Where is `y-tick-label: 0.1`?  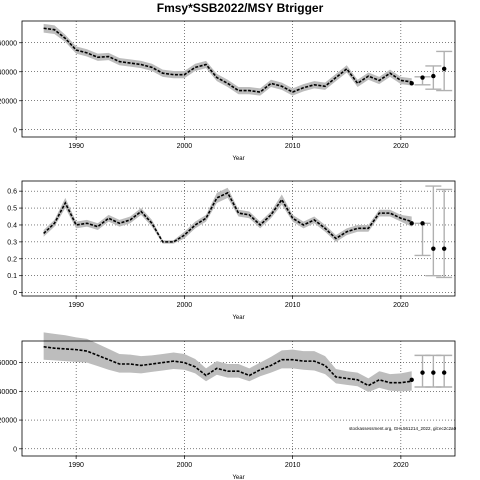
y-tick-label: 0.1 is located at coordinates (12, 276).